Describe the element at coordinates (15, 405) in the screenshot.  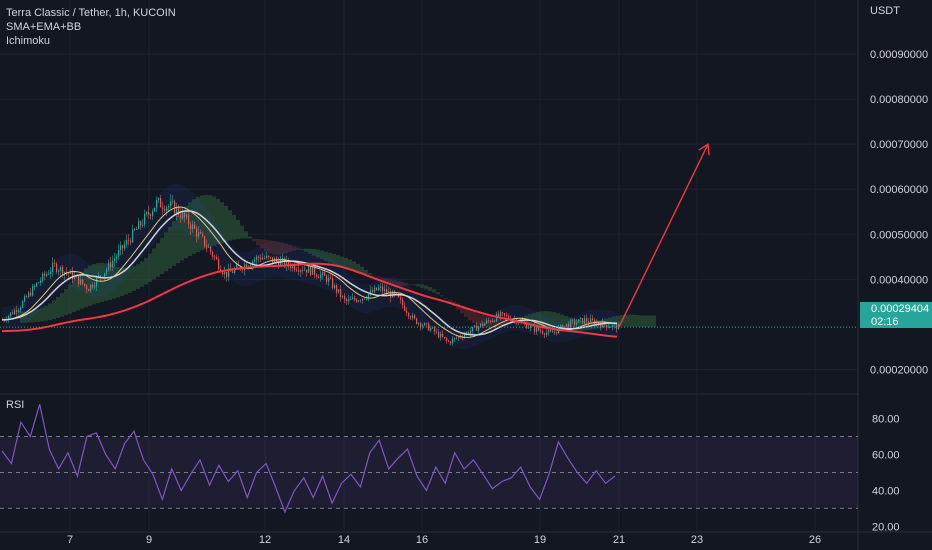
I see `rsi-label: RSI` at that location.